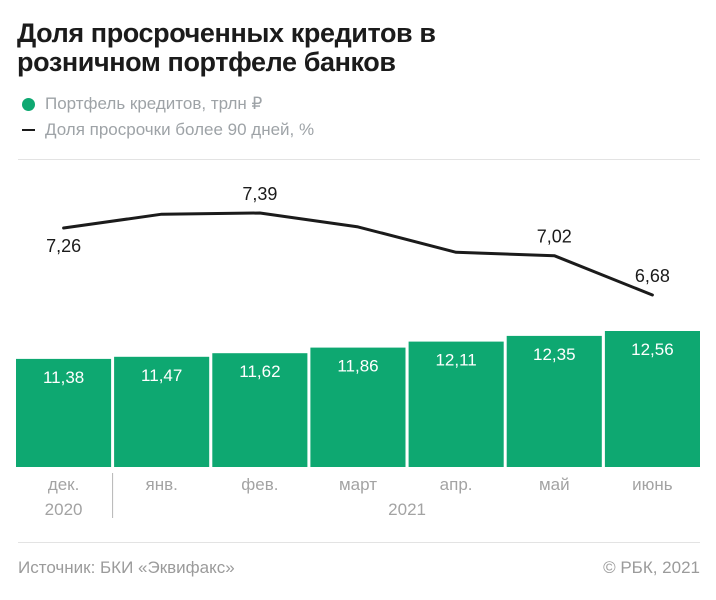 Image resolution: width=716 pixels, height=600 pixels. What do you see at coordinates (28, 104) in the screenshot?
I see `legend-dot-icon` at bounding box center [28, 104].